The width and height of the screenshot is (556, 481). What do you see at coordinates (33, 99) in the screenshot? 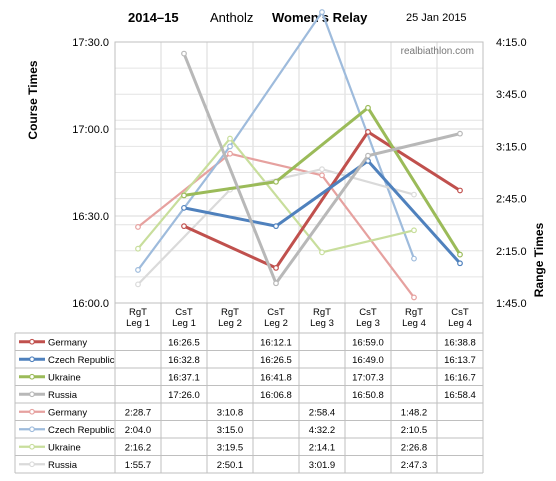
I see `left-axis-title: Course Times` at bounding box center [33, 99].